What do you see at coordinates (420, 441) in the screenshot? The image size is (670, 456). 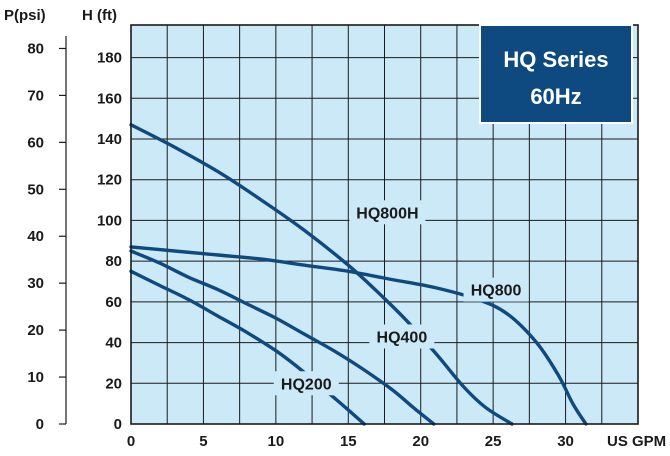 I see `x-tick-label: 20` at bounding box center [420, 441].